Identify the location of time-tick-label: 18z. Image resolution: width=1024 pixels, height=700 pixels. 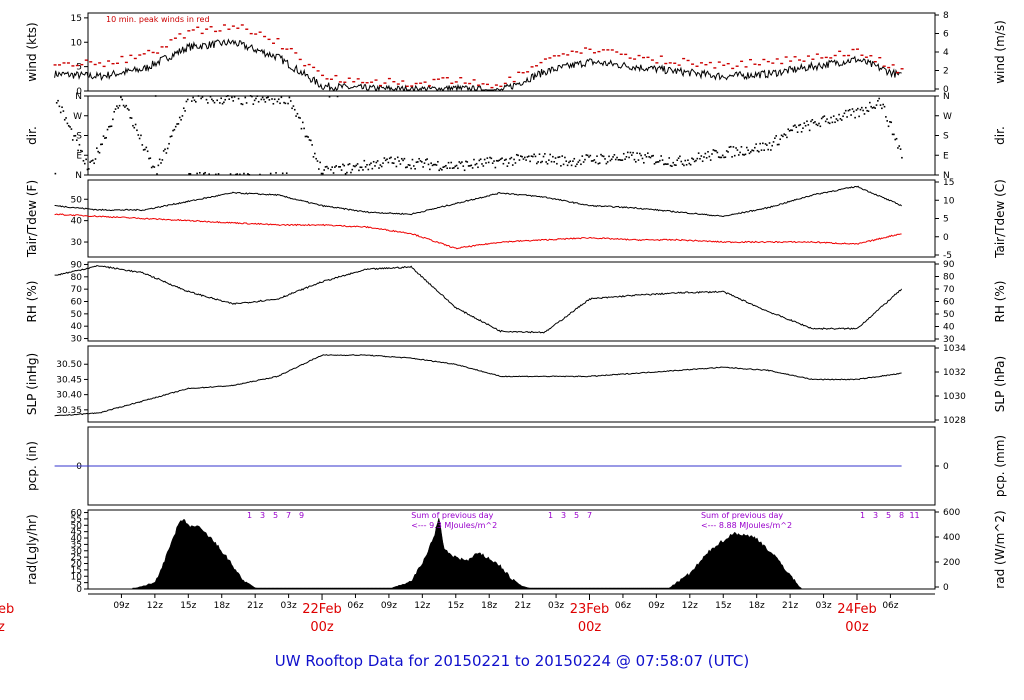
(757, 606).